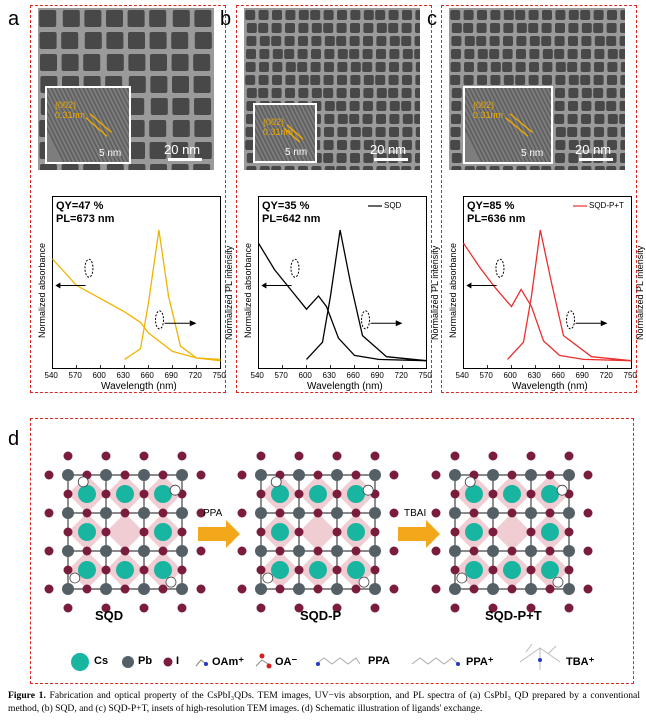  I want to click on pl-peak-label: PL=673 nm, so click(85, 219).